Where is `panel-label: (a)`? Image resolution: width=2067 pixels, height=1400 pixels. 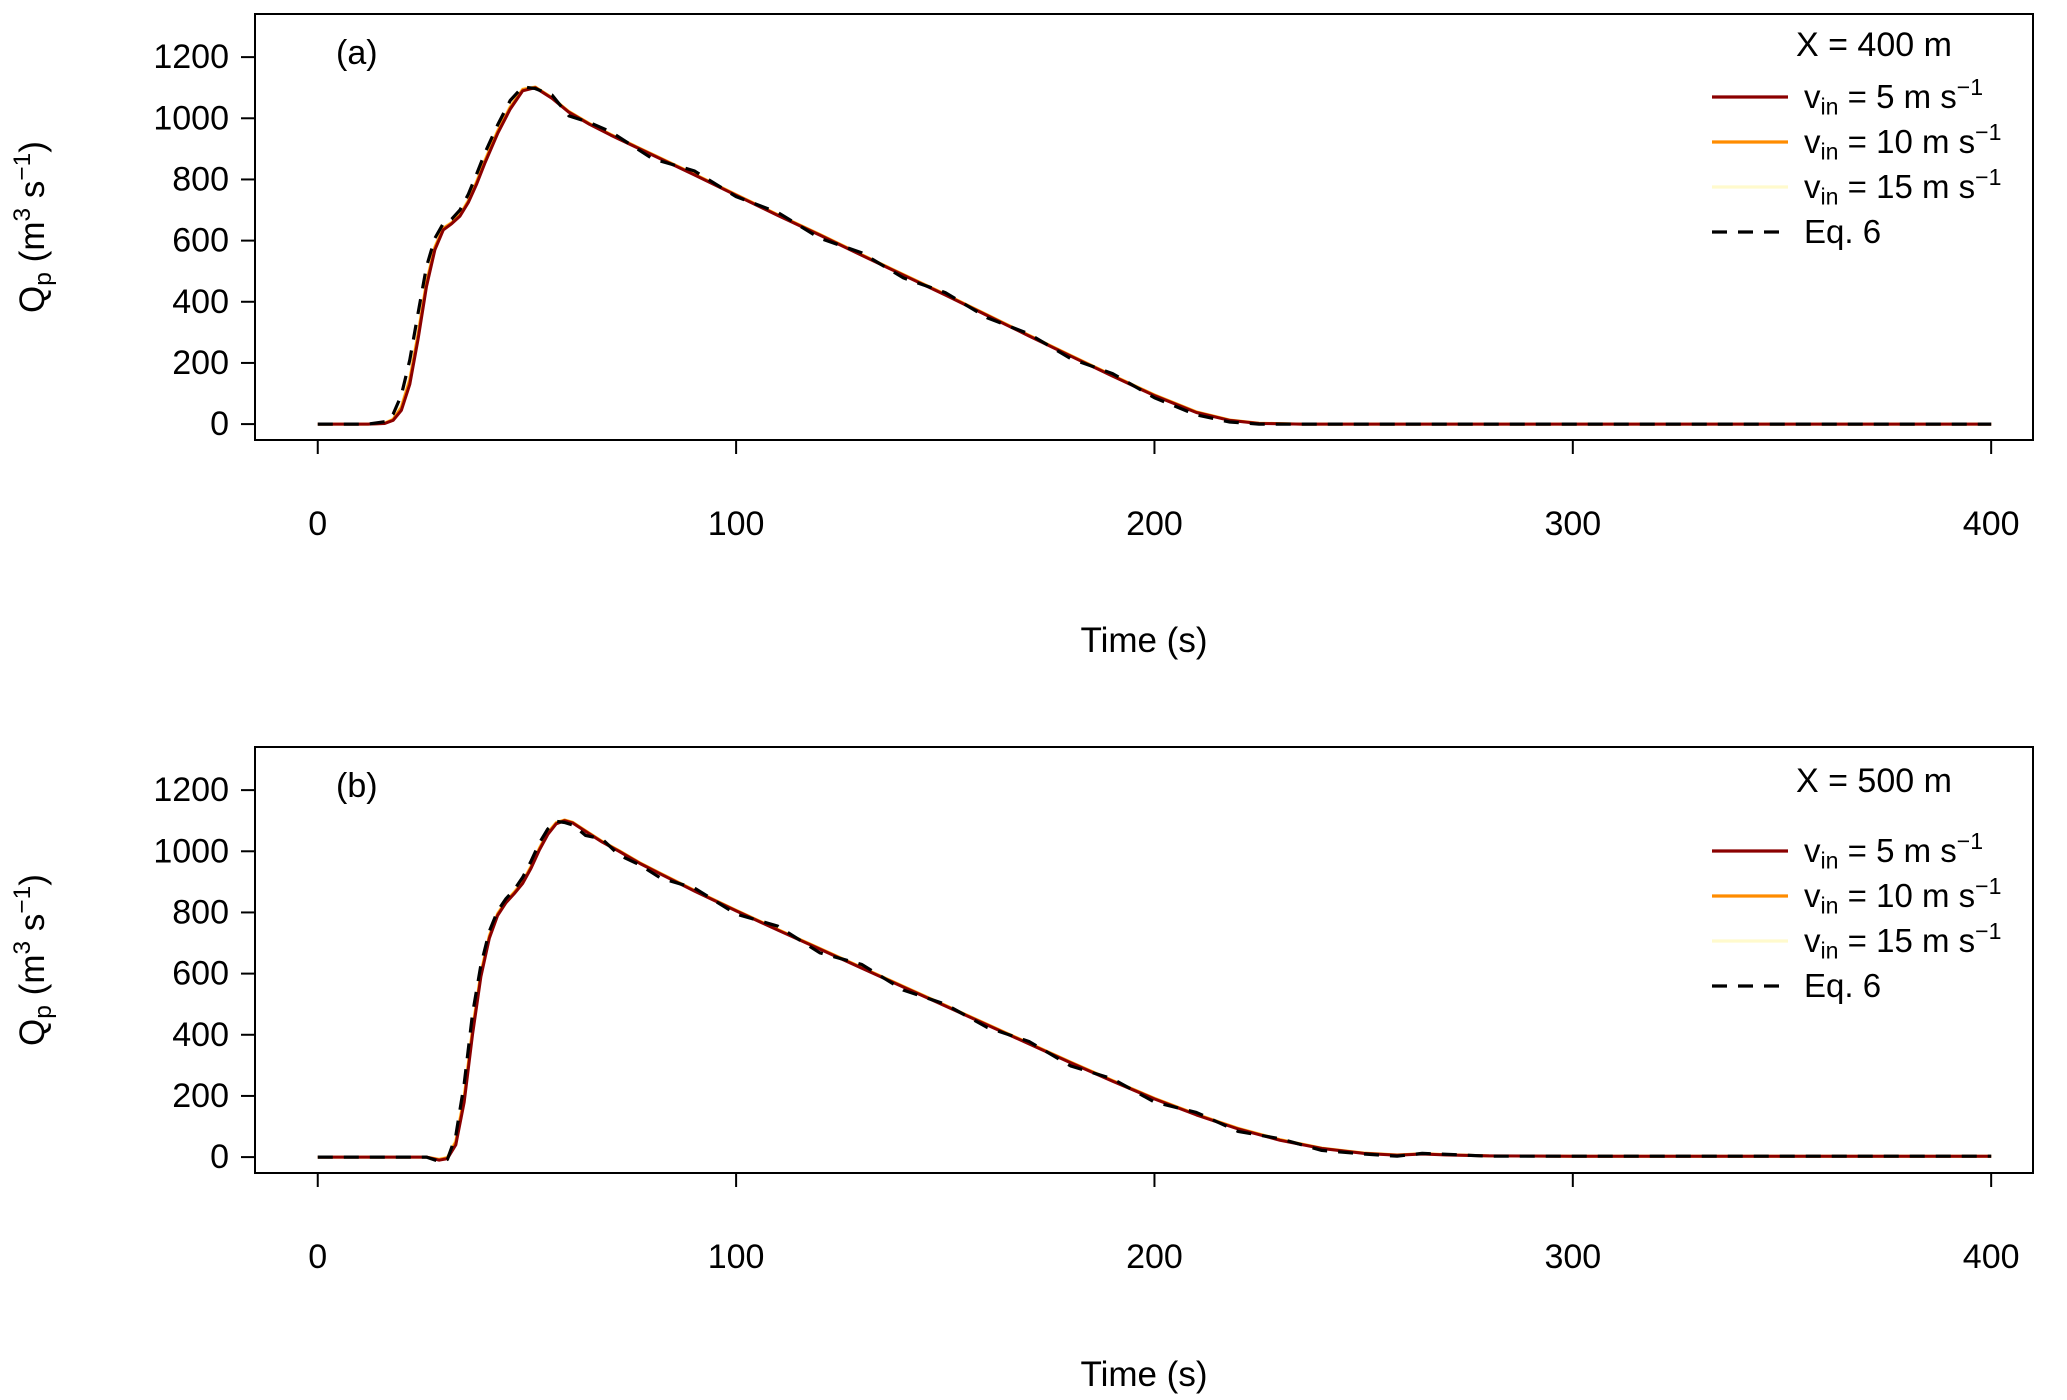 panel-label: (a) is located at coordinates (357, 53).